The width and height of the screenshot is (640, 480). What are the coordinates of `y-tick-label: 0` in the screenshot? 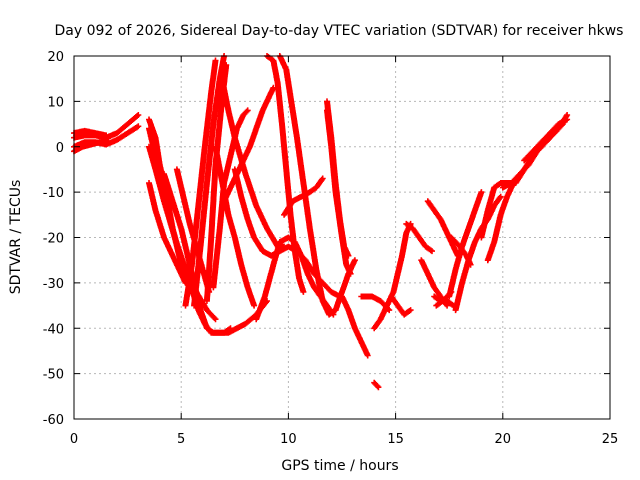 It's located at (60, 148).